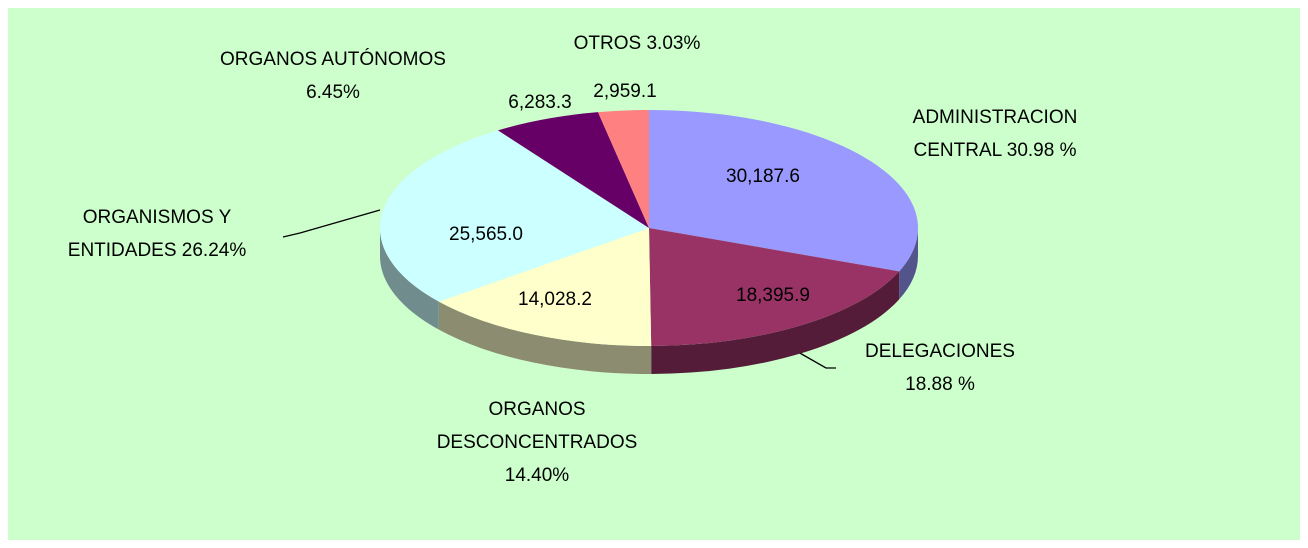  I want to click on category-label: ORGANOS, so click(536, 409).